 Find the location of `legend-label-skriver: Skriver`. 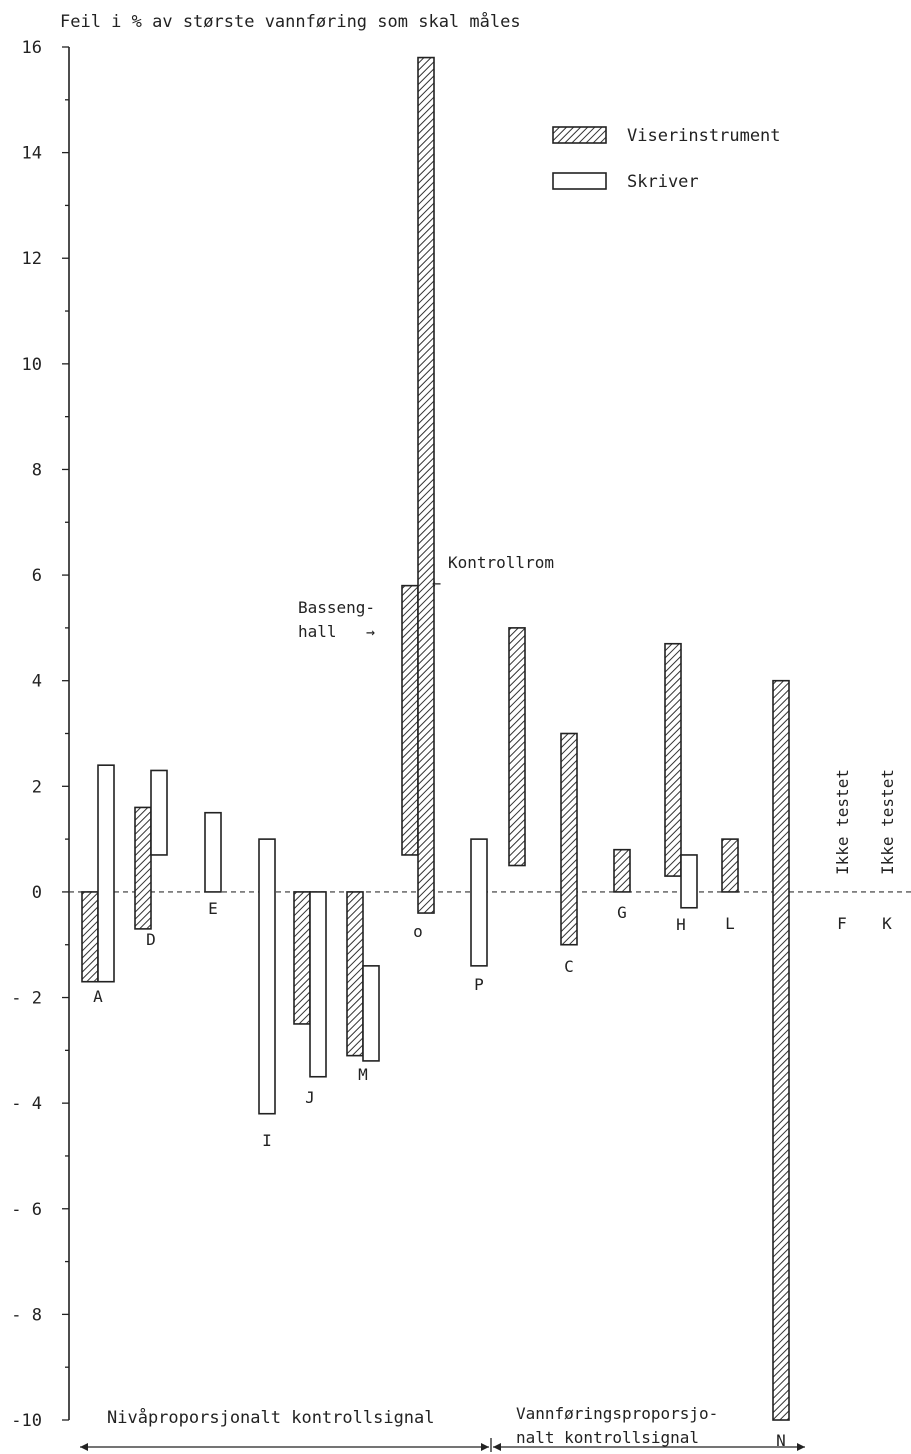

legend-label-skriver: Skriver is located at coordinates (663, 182).